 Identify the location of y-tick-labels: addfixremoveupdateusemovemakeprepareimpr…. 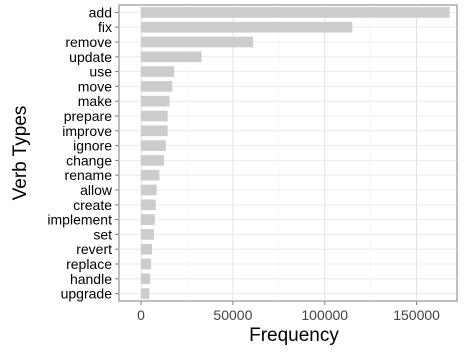
(83, 153).